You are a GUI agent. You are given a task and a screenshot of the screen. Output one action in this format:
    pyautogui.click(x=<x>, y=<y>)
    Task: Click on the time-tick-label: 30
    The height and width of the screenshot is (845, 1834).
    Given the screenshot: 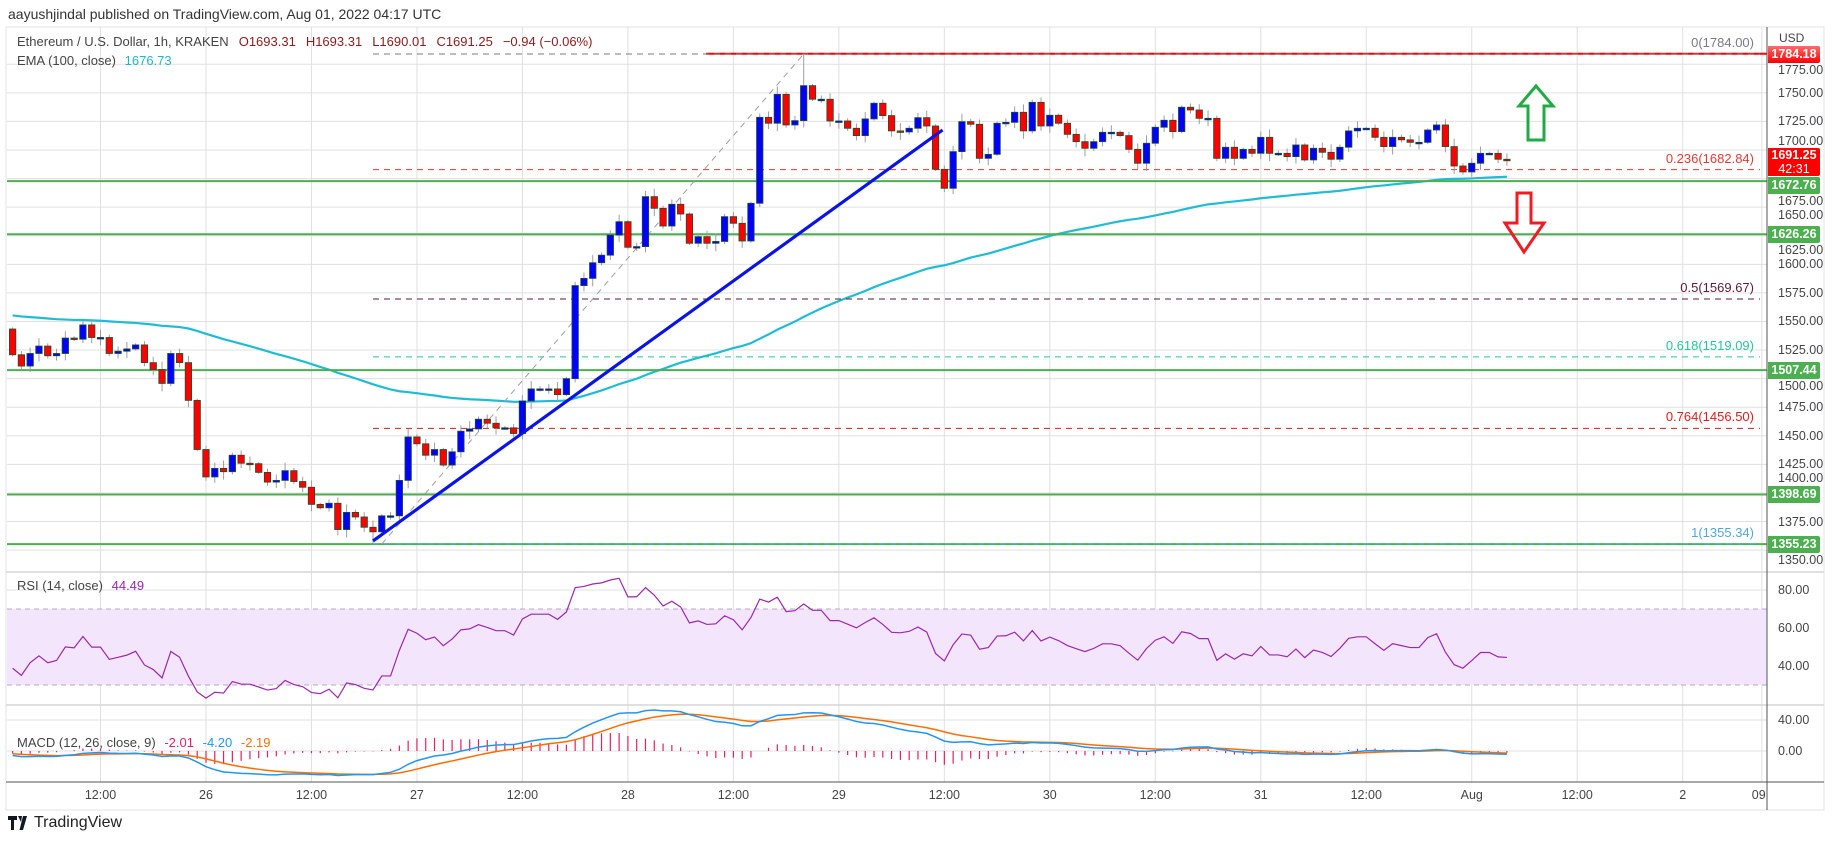 What is the action you would take?
    pyautogui.click(x=1049, y=795)
    